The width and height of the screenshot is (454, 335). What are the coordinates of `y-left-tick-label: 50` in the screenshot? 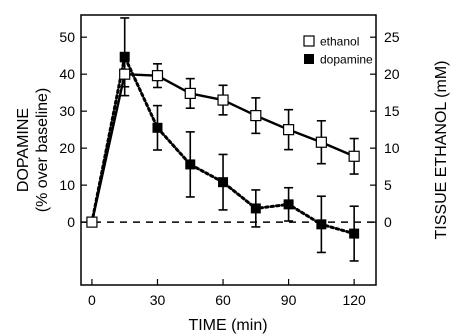 It's located at (67, 37).